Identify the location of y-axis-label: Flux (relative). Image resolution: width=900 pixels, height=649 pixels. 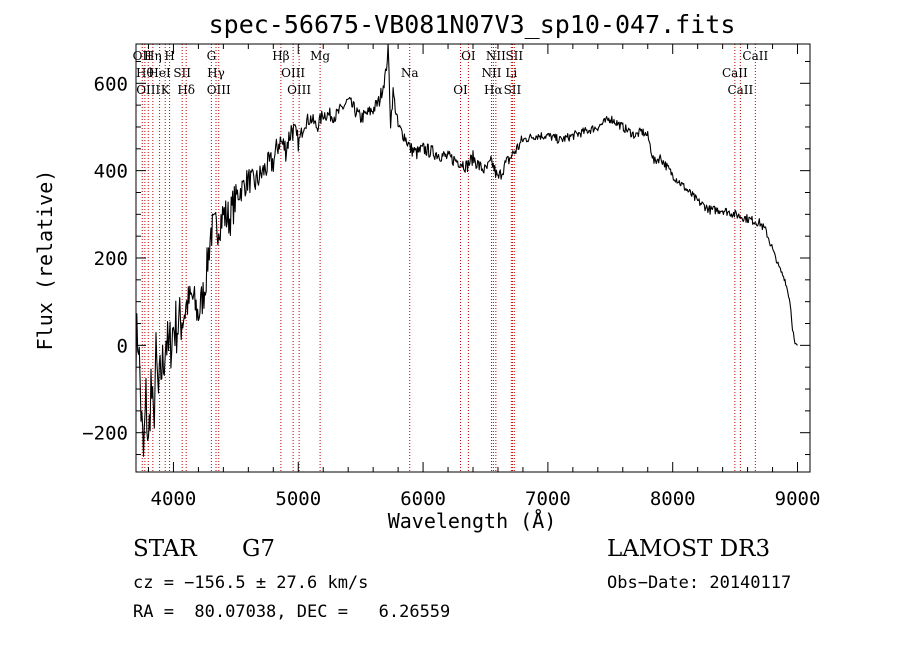
(45, 260).